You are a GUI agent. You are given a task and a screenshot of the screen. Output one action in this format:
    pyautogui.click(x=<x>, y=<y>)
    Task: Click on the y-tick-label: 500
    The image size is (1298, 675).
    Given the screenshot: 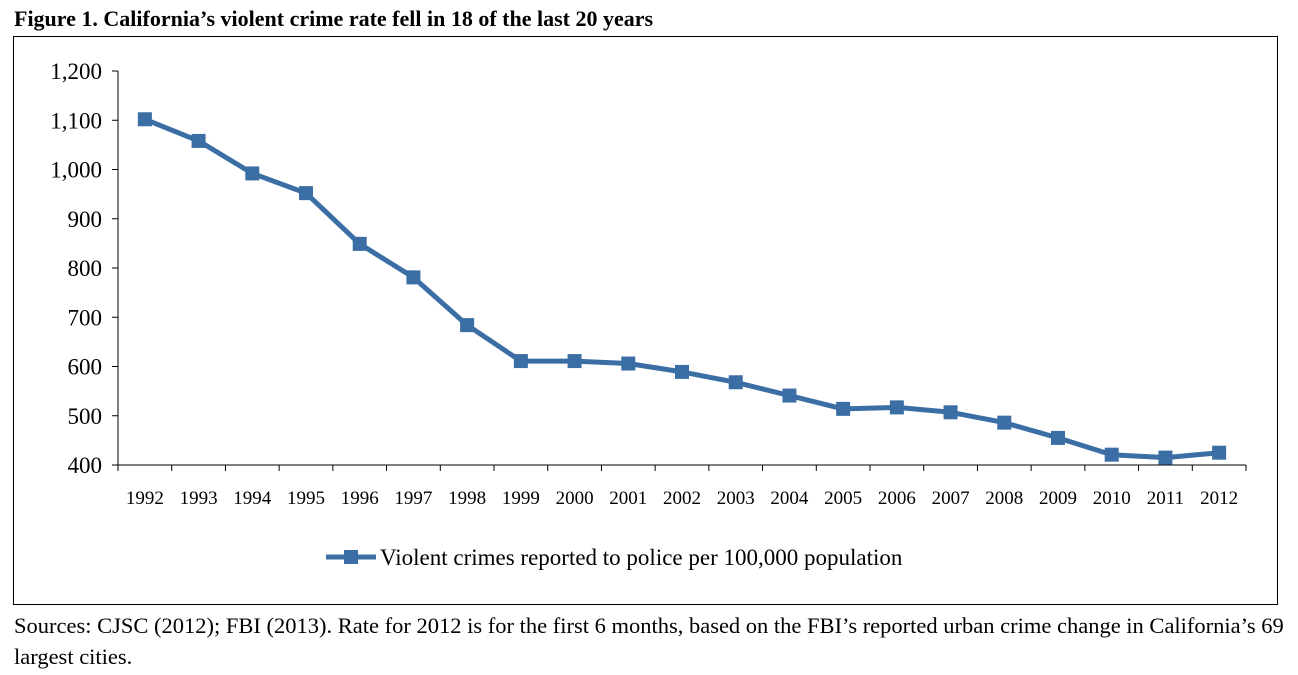 What is the action you would take?
    pyautogui.click(x=85, y=416)
    